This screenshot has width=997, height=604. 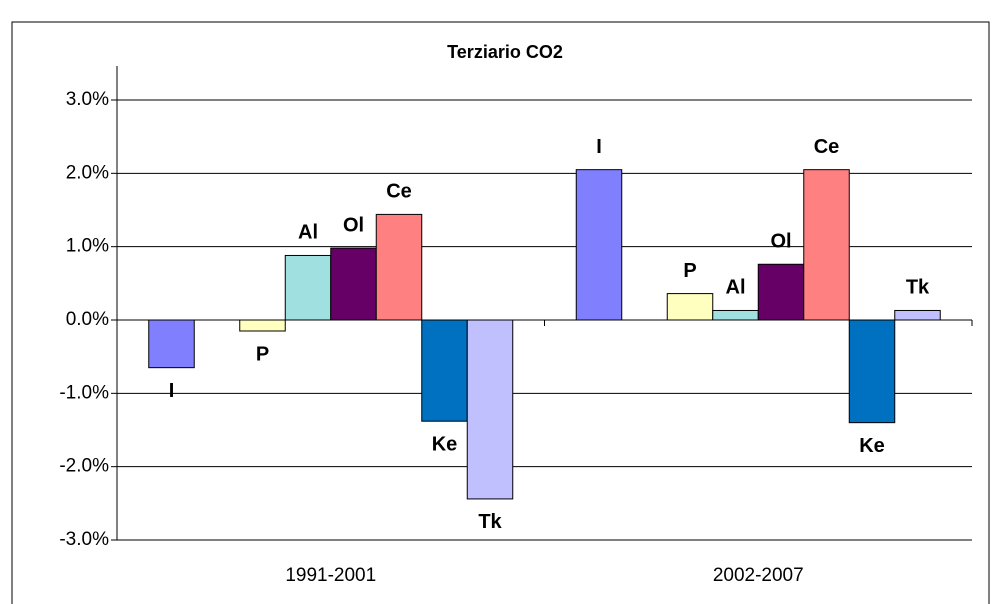 What do you see at coordinates (758, 575) in the screenshot?
I see `x-tick-label: 2002-2007` at bounding box center [758, 575].